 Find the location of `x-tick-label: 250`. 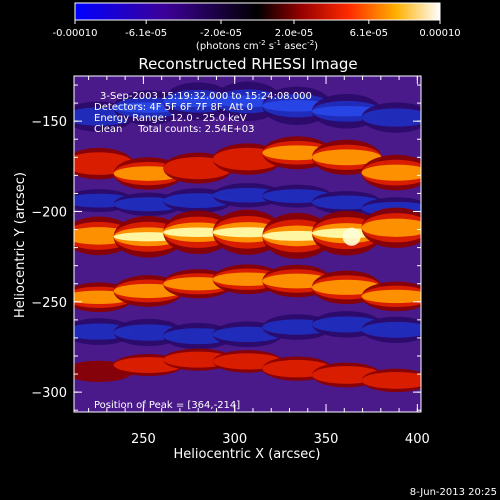

x-tick-label: 250 is located at coordinates (143, 439).